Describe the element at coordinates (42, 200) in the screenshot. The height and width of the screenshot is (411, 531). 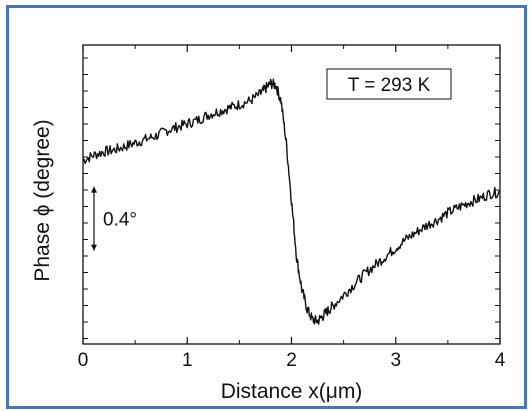
I see `y-axis-label: Phase ϕ (degree)` at that location.